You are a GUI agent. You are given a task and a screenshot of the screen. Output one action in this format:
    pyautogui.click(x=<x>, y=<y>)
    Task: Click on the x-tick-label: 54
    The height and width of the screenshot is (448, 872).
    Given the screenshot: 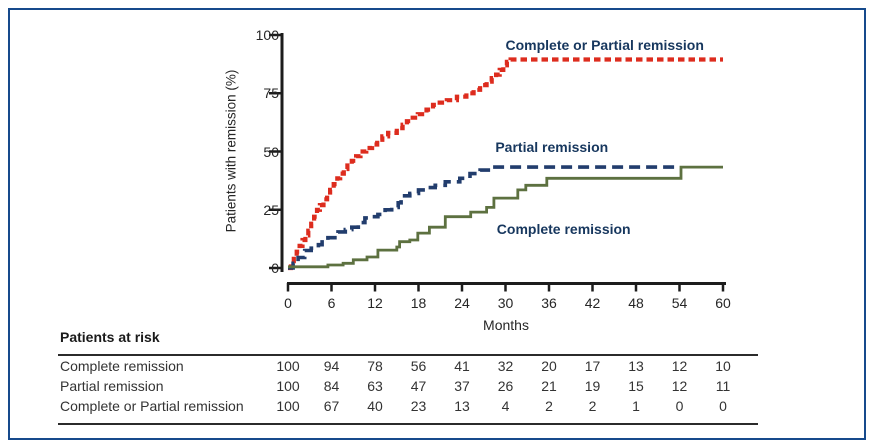 What is the action you would take?
    pyautogui.click(x=679, y=303)
    